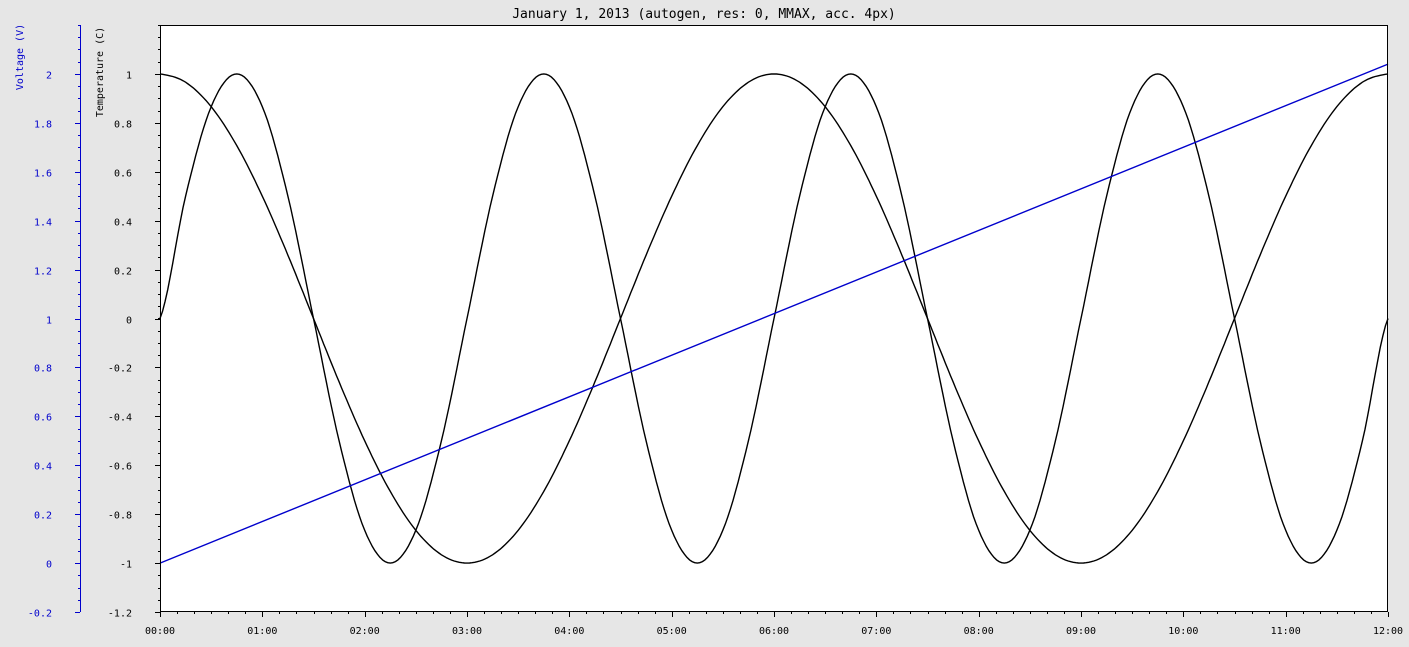 The image size is (1409, 647). Describe the element at coordinates (262, 631) in the screenshot. I see `x-tick-label: 01:00` at that location.